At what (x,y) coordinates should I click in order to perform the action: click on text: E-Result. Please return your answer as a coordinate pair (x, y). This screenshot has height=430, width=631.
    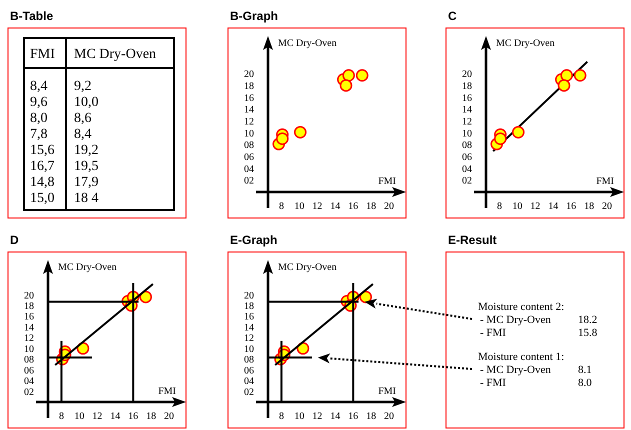
    Looking at the image, I should click on (472, 240).